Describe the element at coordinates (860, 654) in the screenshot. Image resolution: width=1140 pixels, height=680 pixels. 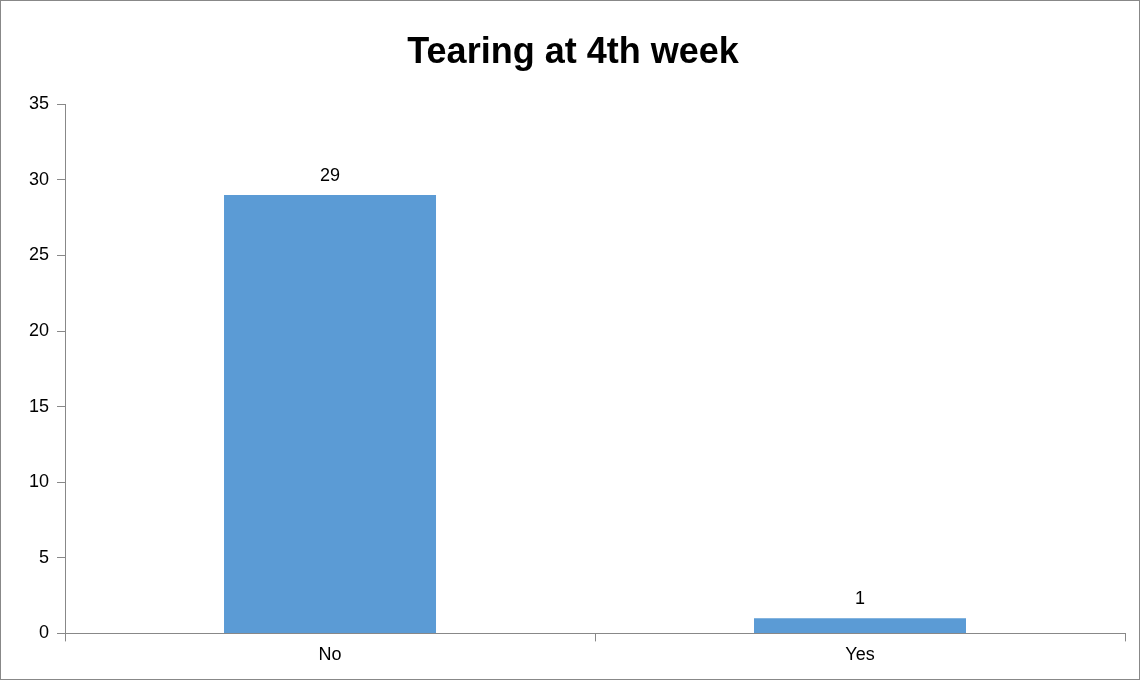
I see `x-tick-label: Yes` at that location.